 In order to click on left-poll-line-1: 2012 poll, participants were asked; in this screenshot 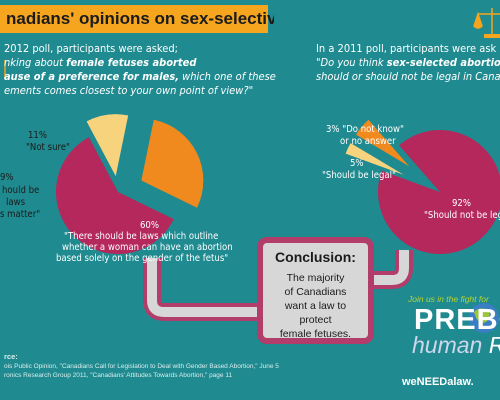, I will do `click(91, 48)`.